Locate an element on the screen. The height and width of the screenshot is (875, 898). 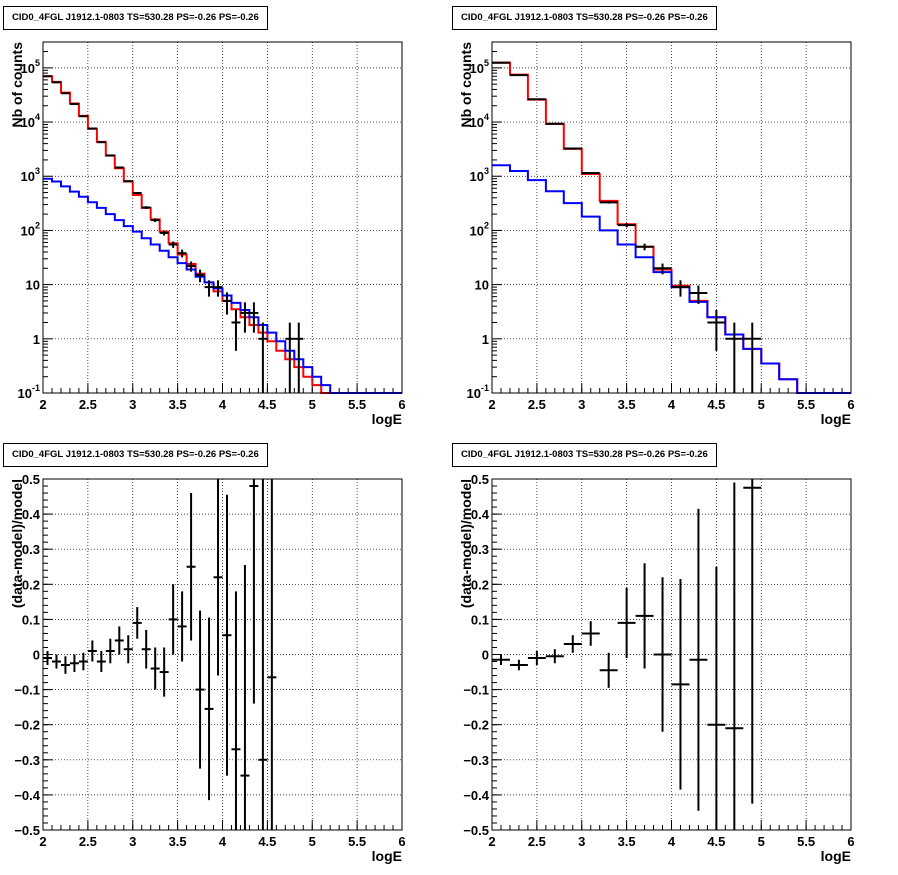
y-tick-exponent: -1 is located at coordinates (36, 388).